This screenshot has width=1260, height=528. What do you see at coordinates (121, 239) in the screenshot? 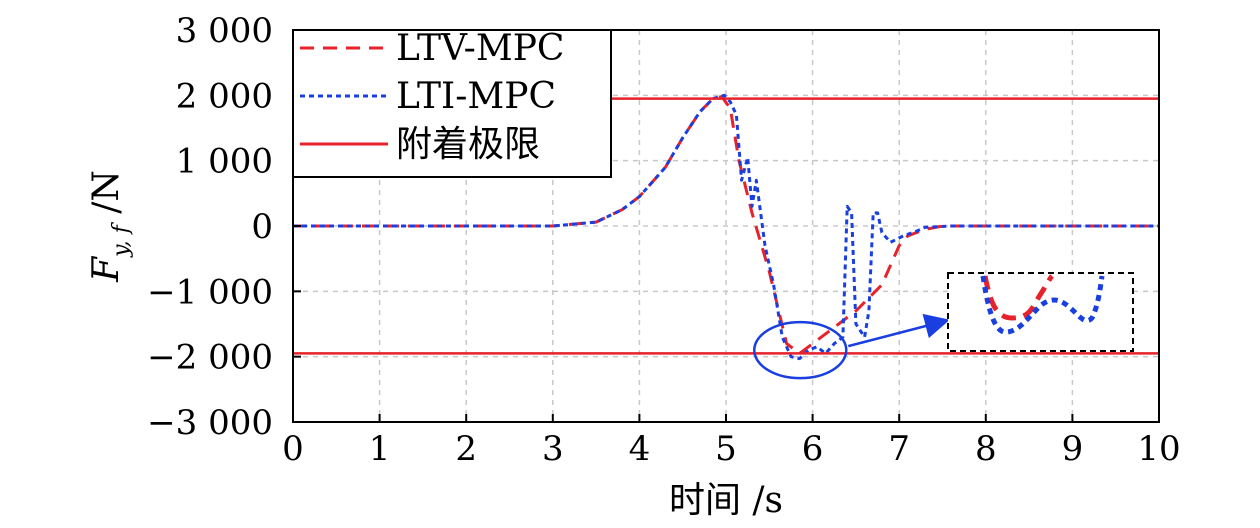
I see `y-axis-label-sub: y, f` at bounding box center [121, 239].